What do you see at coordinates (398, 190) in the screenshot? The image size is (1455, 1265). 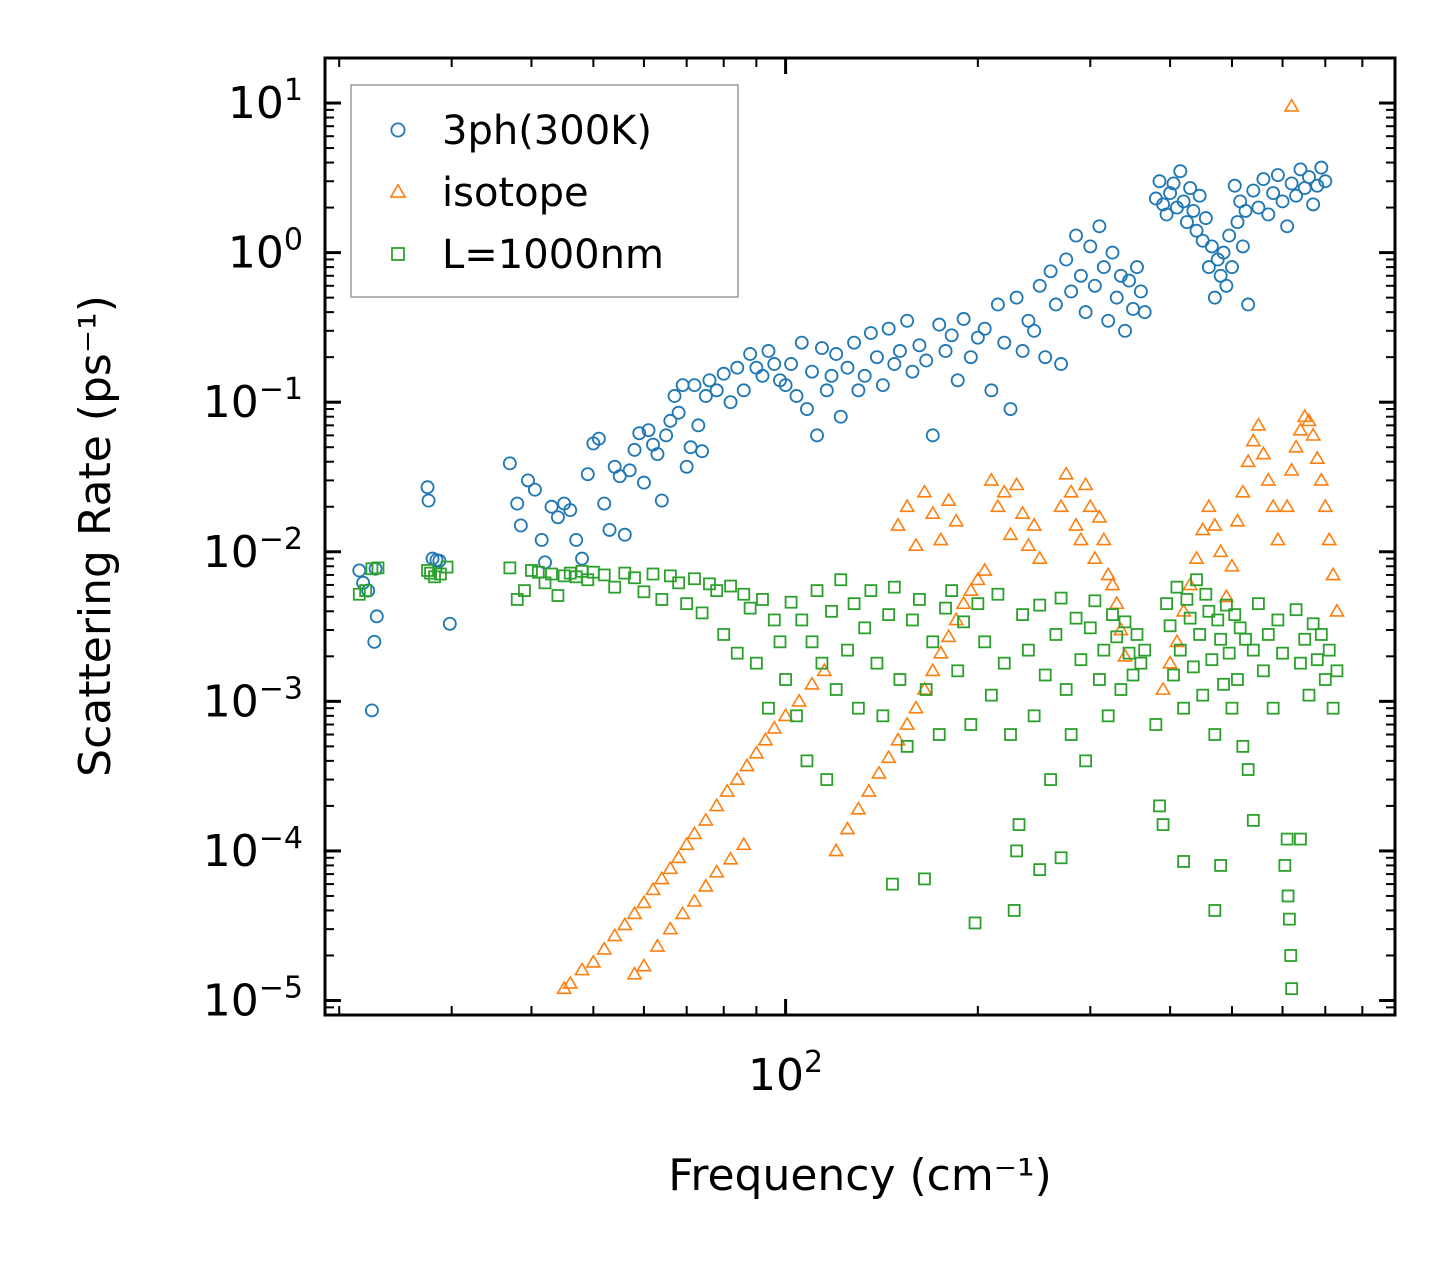 I see `legend-marker-icon` at bounding box center [398, 190].